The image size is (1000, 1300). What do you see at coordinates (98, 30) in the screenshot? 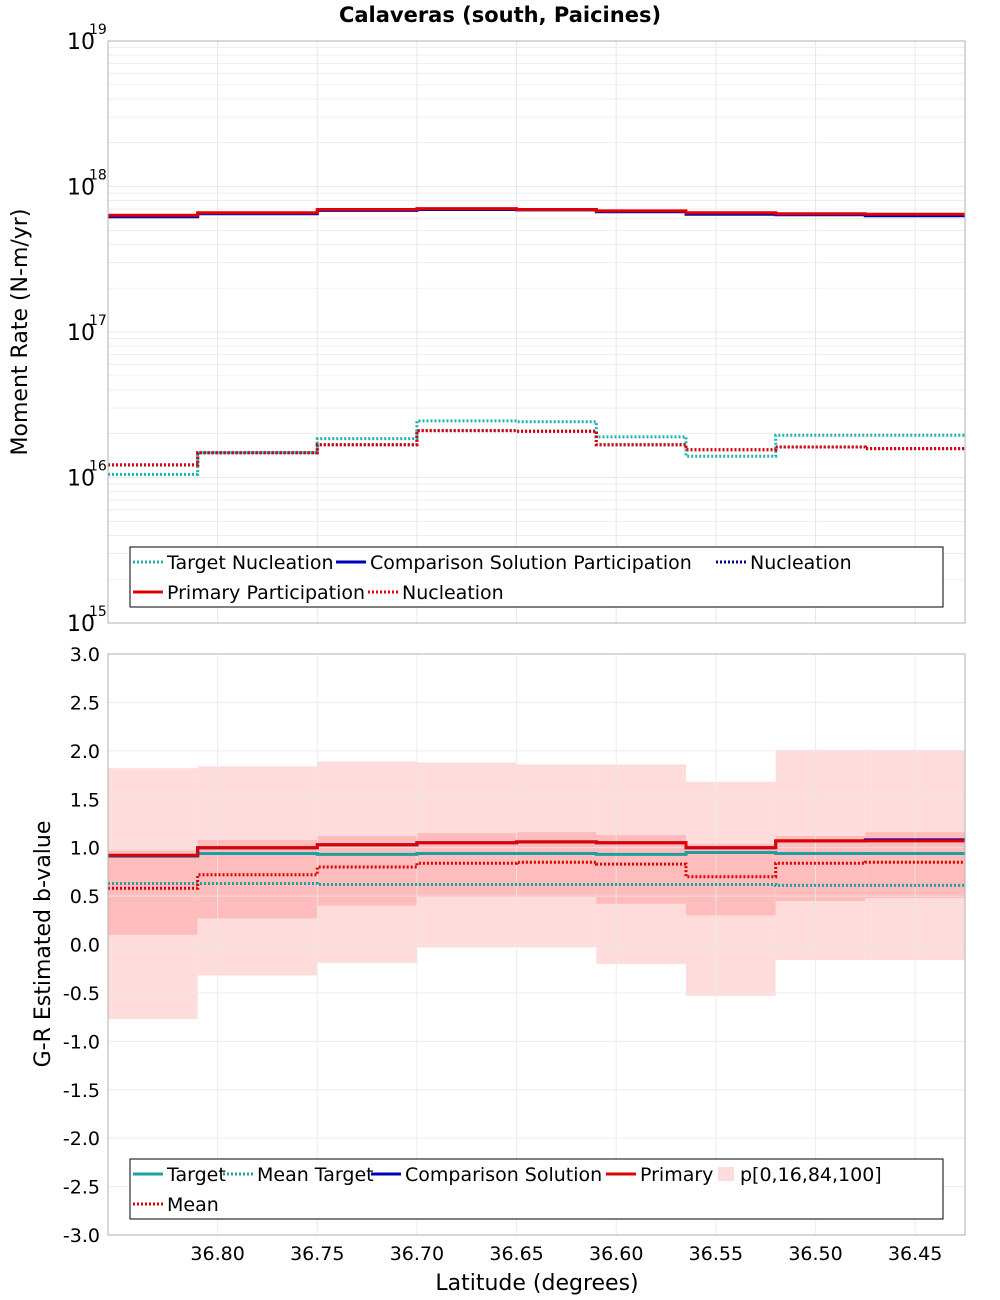
I see `moment-rate-y-tick-exponent: 19` at bounding box center [98, 30].